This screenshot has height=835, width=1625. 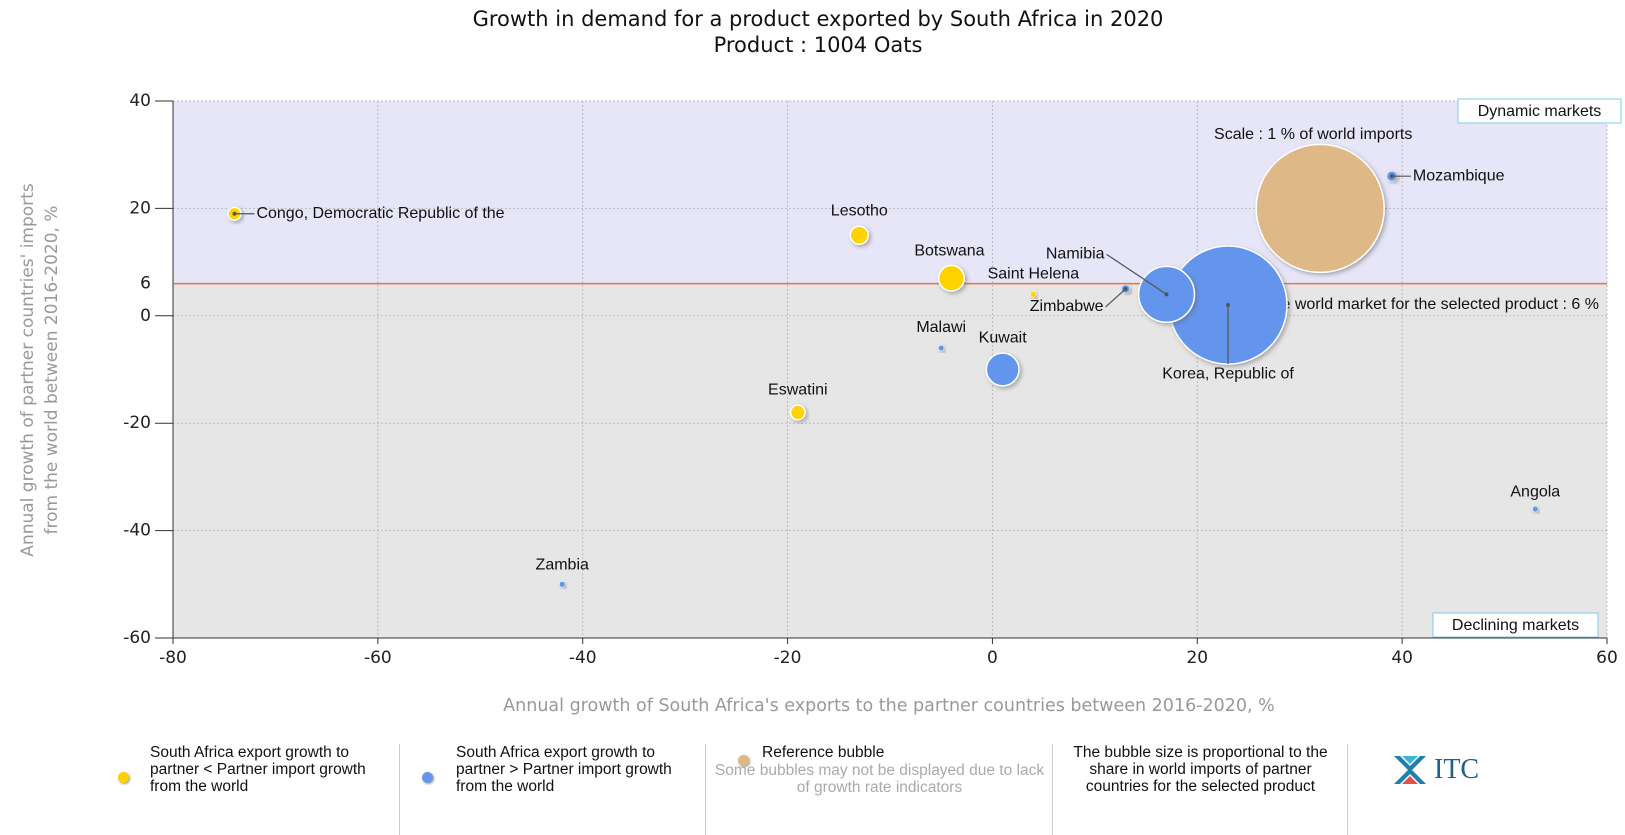 What do you see at coordinates (1410, 770) in the screenshot?
I see `logo-icon` at bounding box center [1410, 770].